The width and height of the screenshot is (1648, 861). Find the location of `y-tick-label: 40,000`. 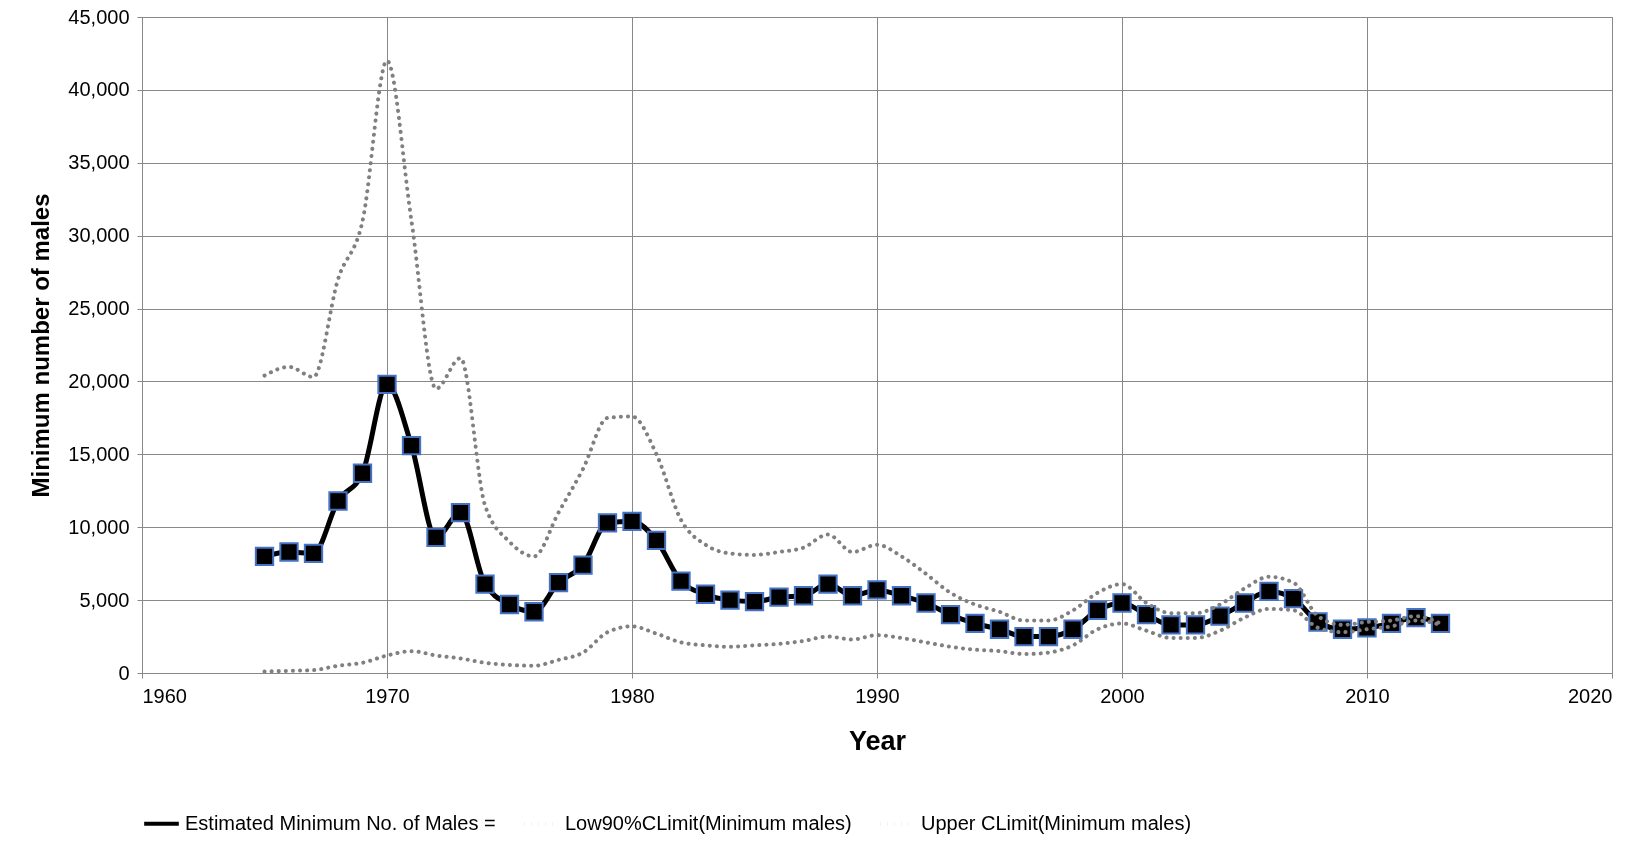

y-tick-label: 40,000 is located at coordinates (99, 89).